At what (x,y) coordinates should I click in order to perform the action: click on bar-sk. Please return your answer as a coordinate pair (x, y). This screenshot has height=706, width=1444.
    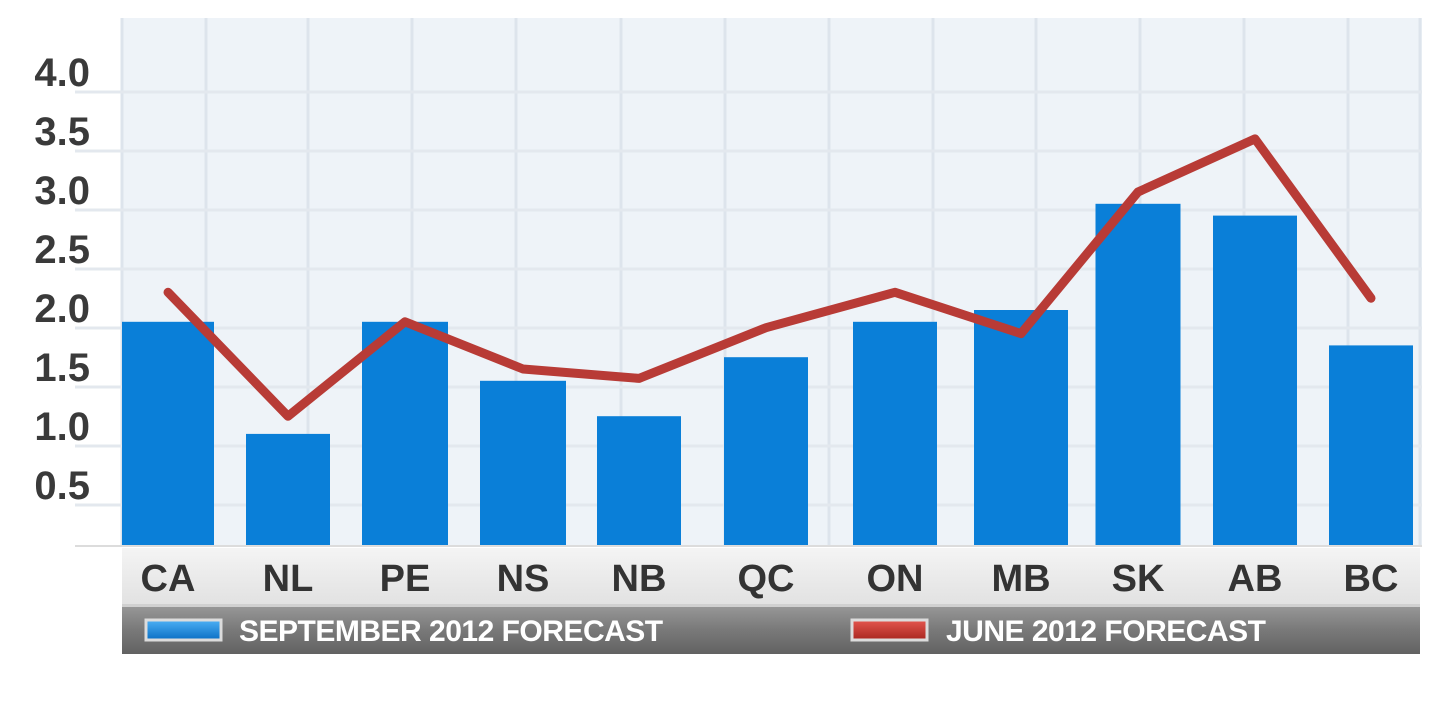
    Looking at the image, I should click on (1138, 375).